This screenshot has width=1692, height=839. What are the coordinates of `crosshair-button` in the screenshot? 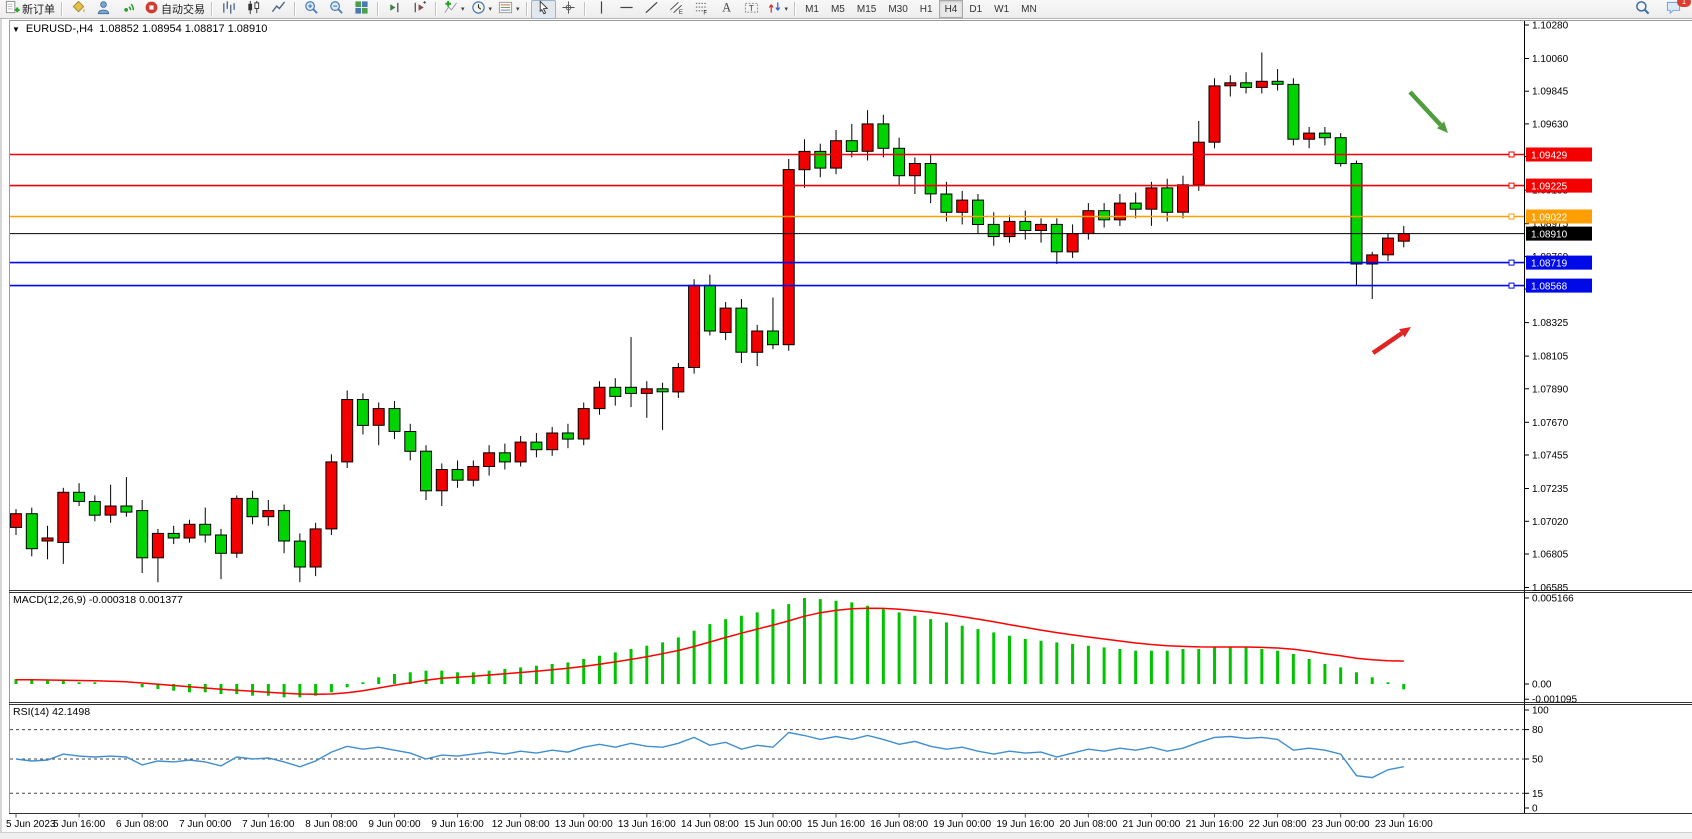 It's located at (568, 9).